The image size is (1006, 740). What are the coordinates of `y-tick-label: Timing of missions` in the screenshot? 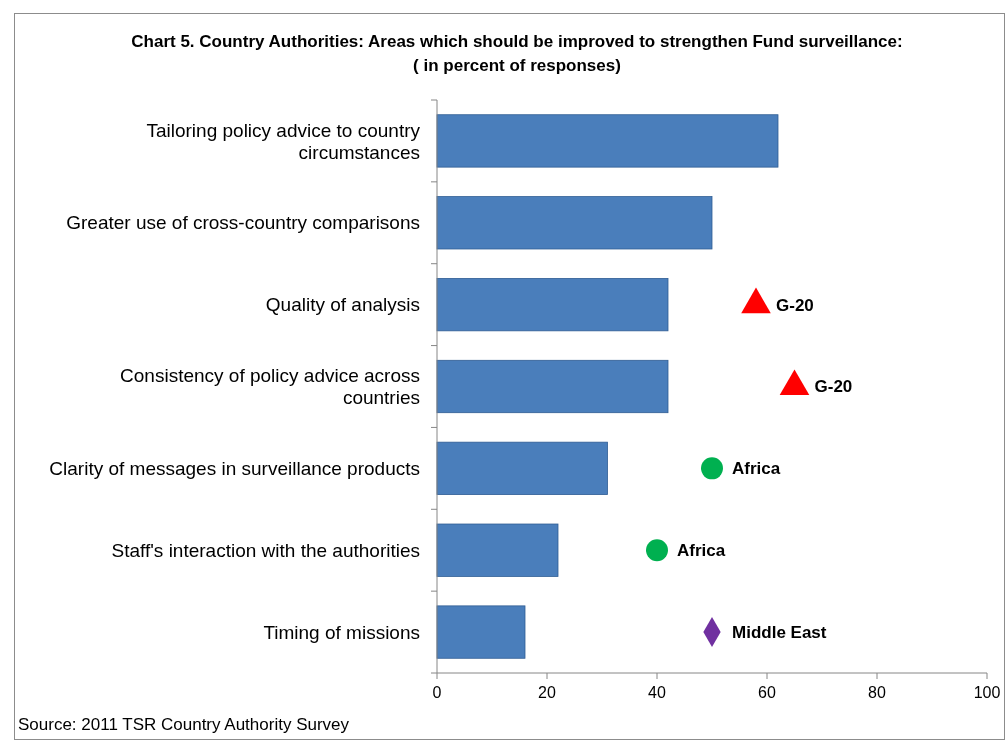 It's located at (341, 632).